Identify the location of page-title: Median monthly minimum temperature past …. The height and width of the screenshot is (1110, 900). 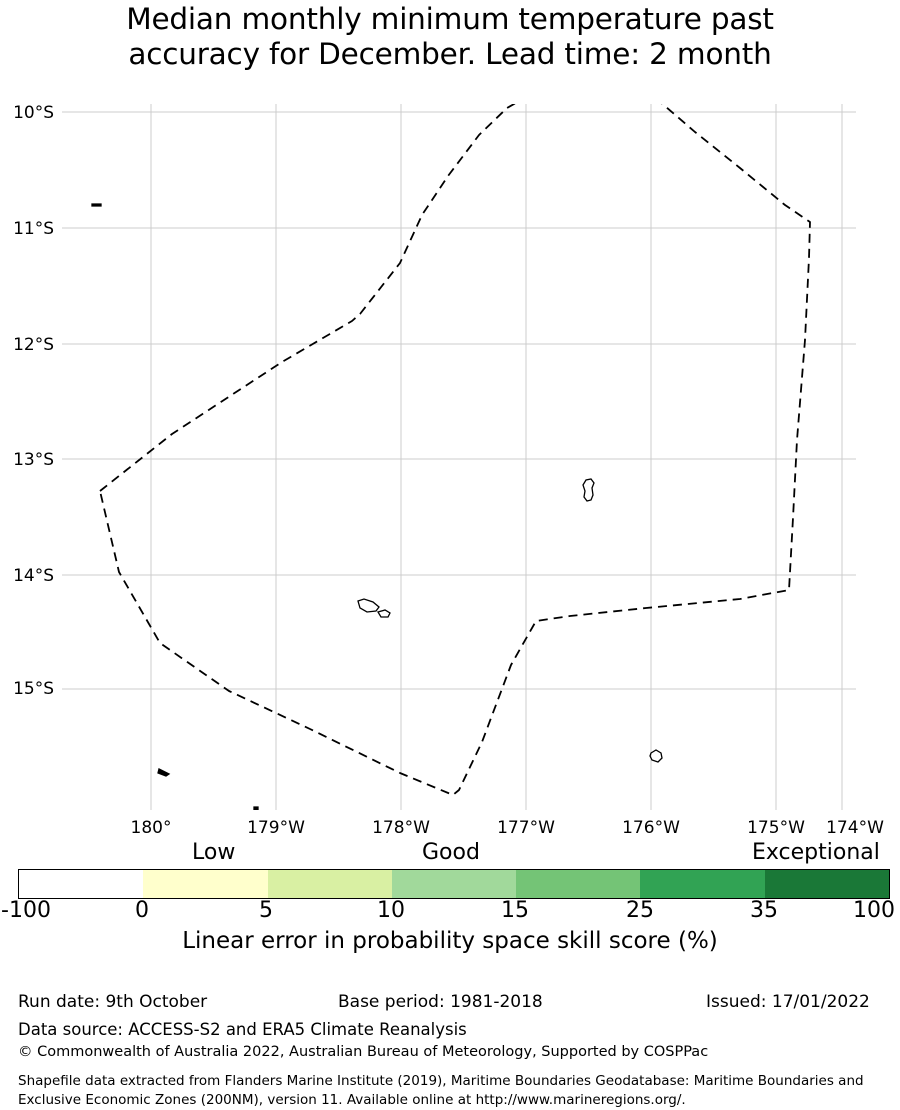
(450, 36).